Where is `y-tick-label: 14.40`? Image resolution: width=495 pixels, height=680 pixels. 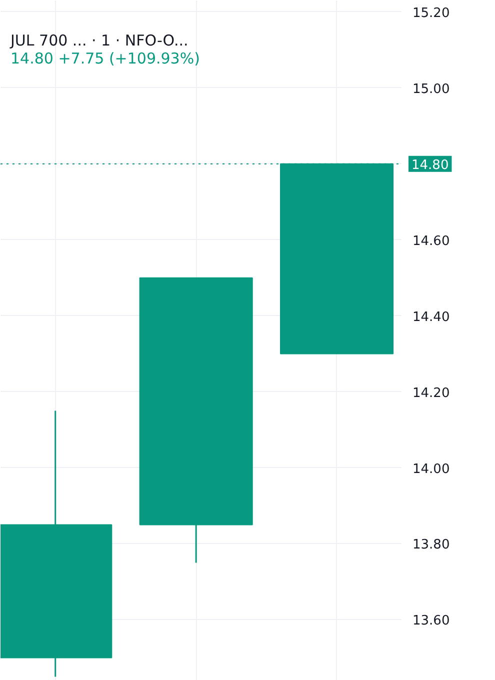 y-tick-label: 14.40 is located at coordinates (431, 317).